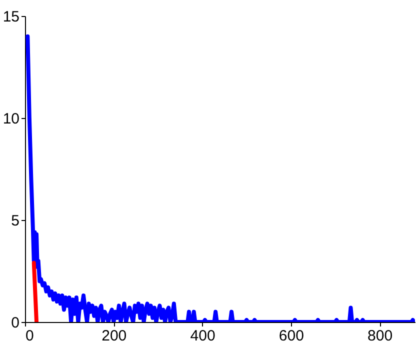  I want to click on x-tick-label: 800, so click(380, 336).